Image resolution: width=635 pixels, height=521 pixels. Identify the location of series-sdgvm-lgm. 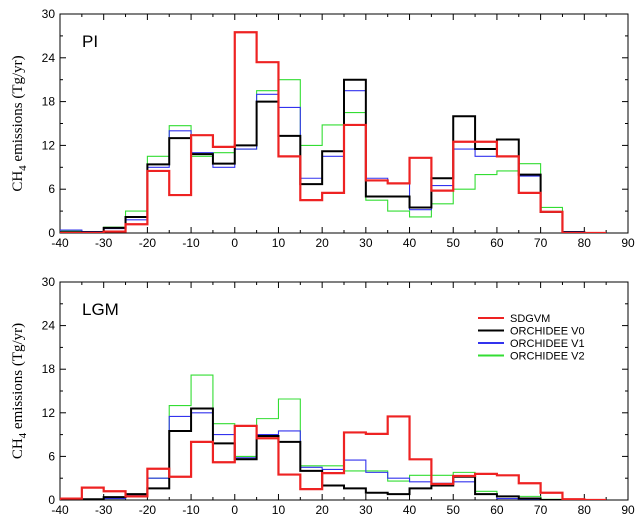
(333, 457).